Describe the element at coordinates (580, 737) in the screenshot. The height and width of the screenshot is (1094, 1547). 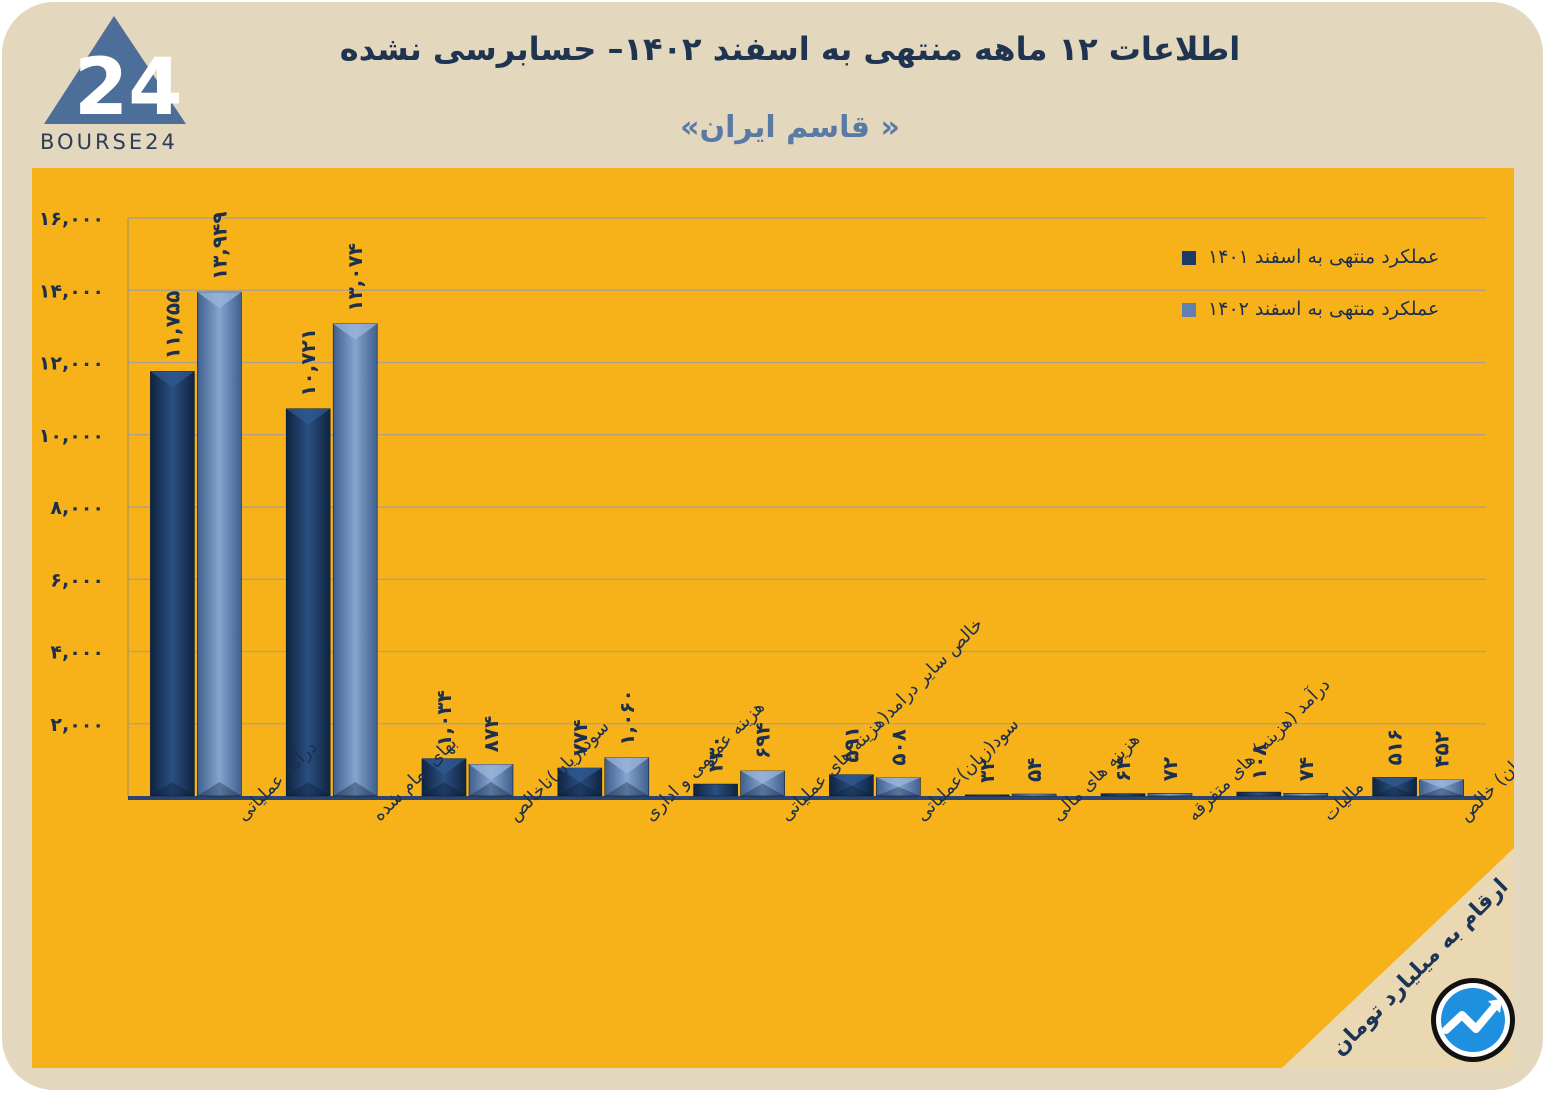
I see `data-label: ۷۷۴` at that location.